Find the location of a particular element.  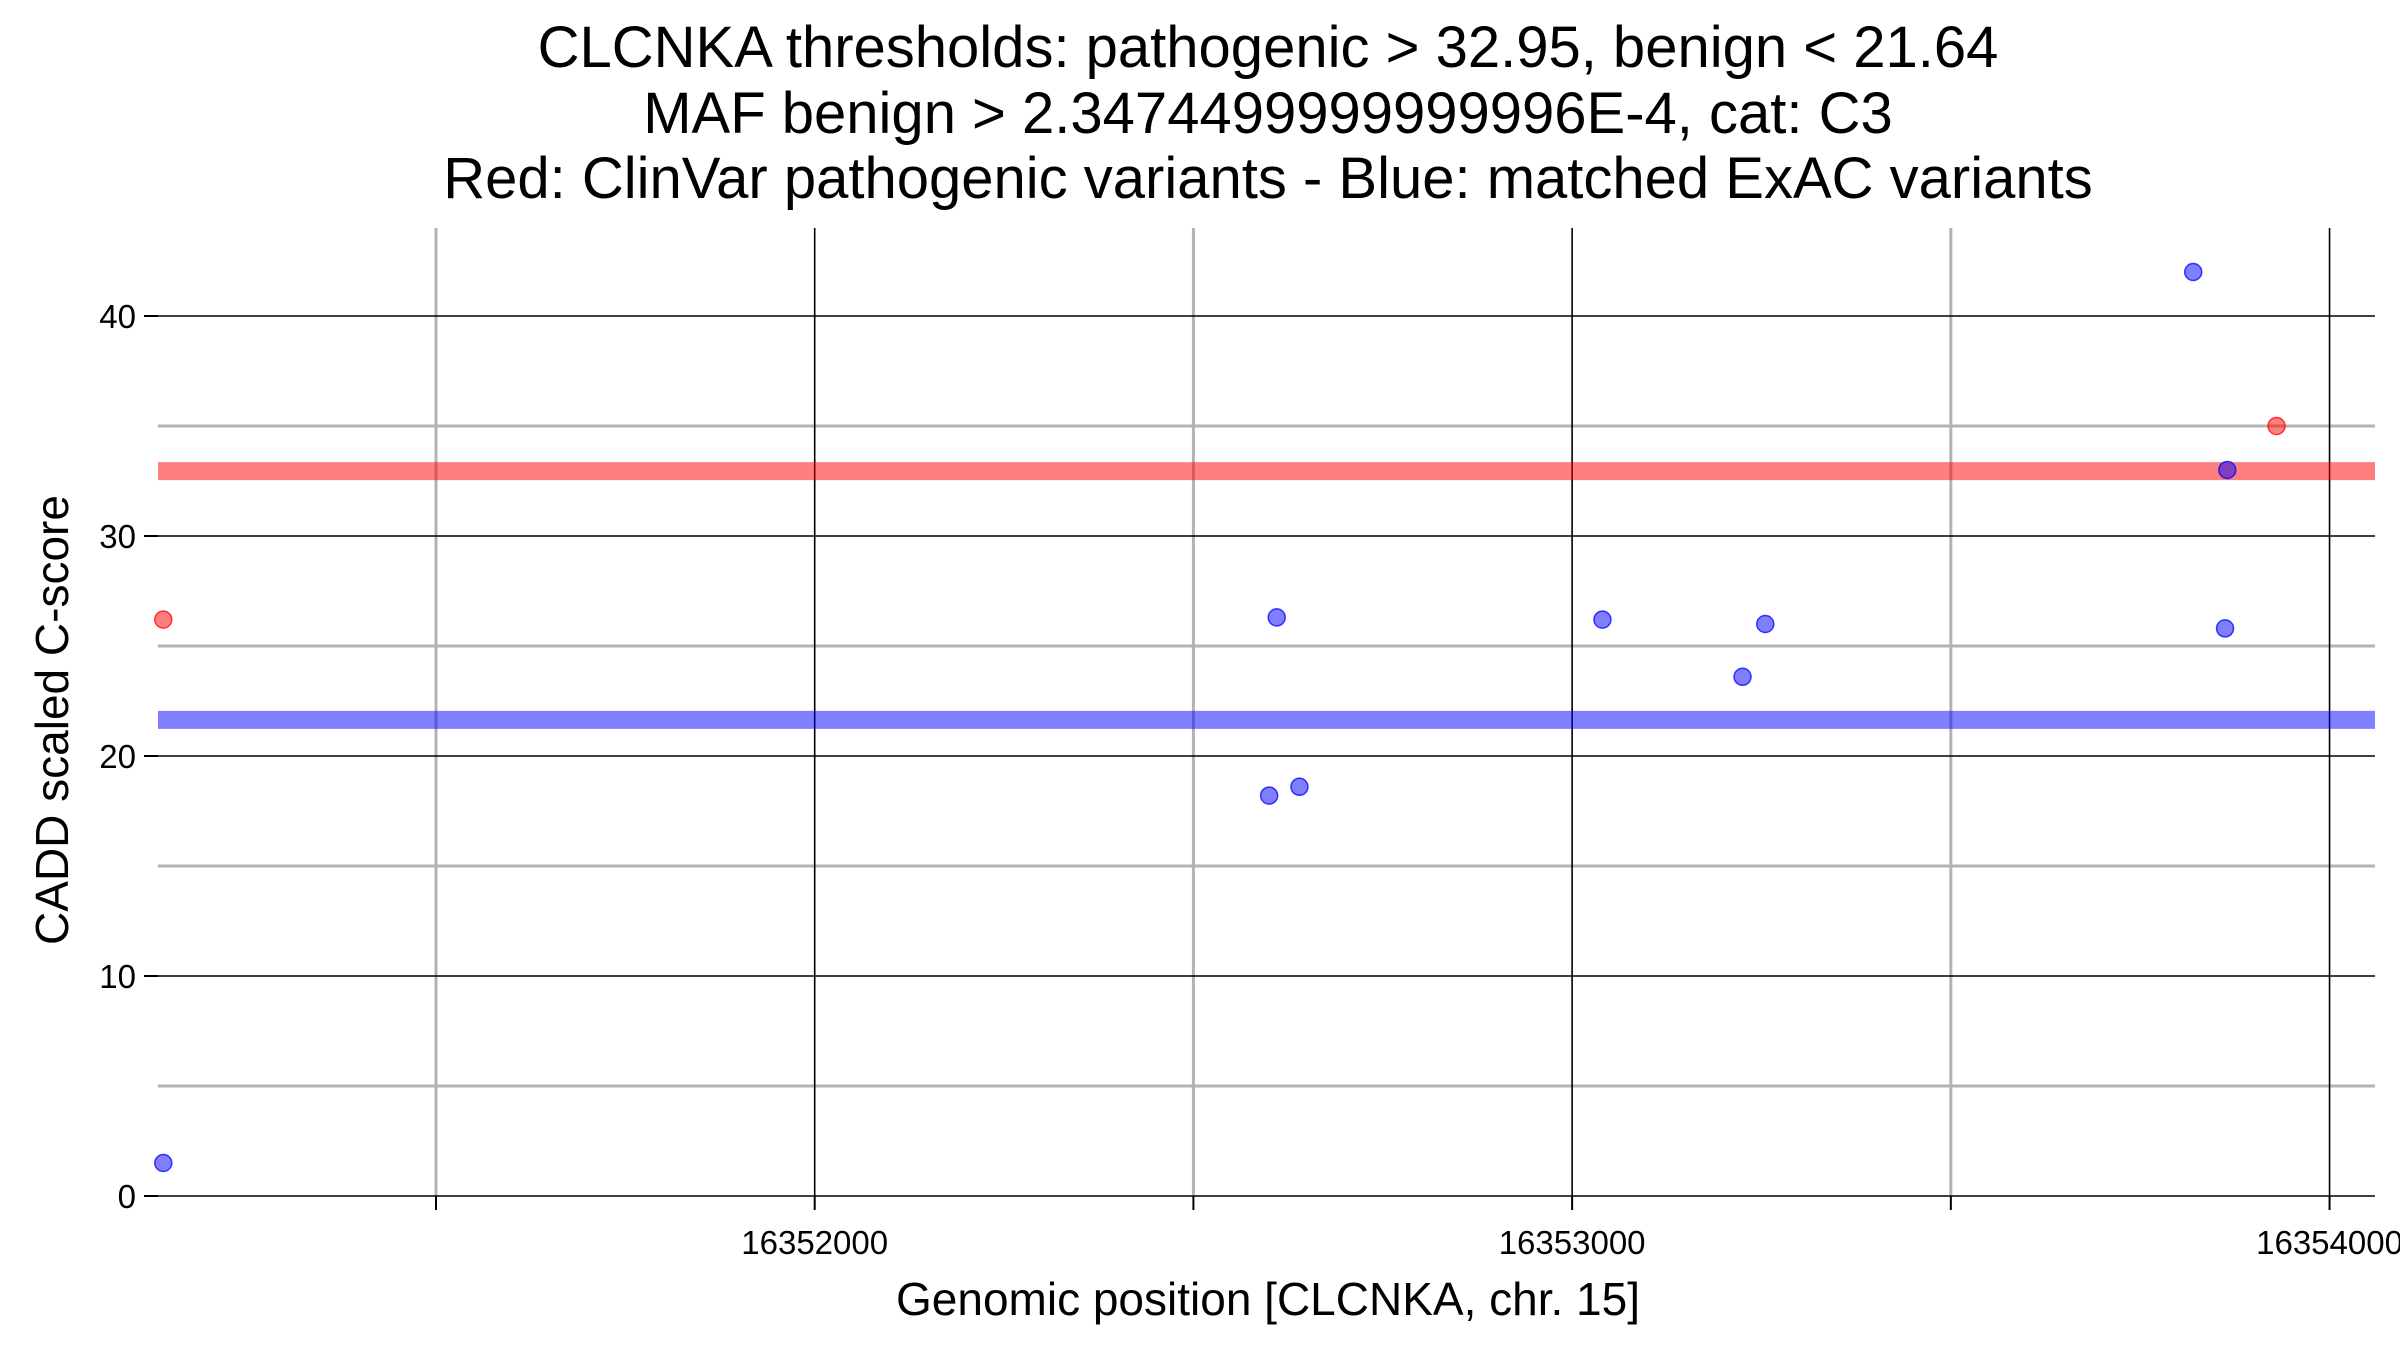

y-tick-label: 30 is located at coordinates (117, 536).